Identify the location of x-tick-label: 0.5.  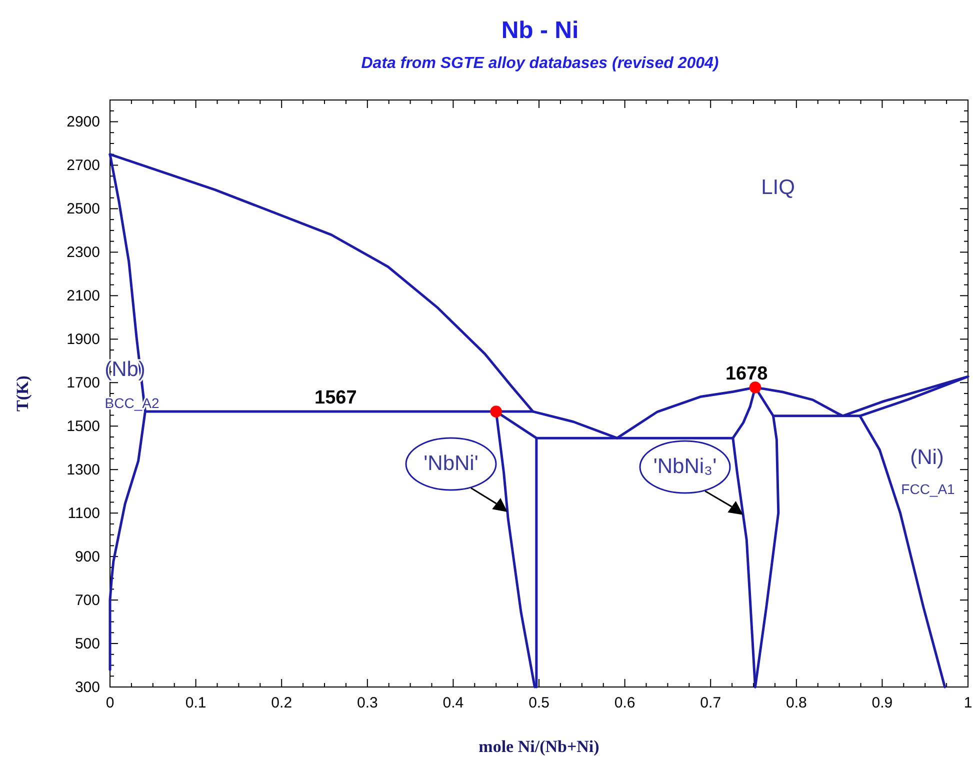
(539, 703).